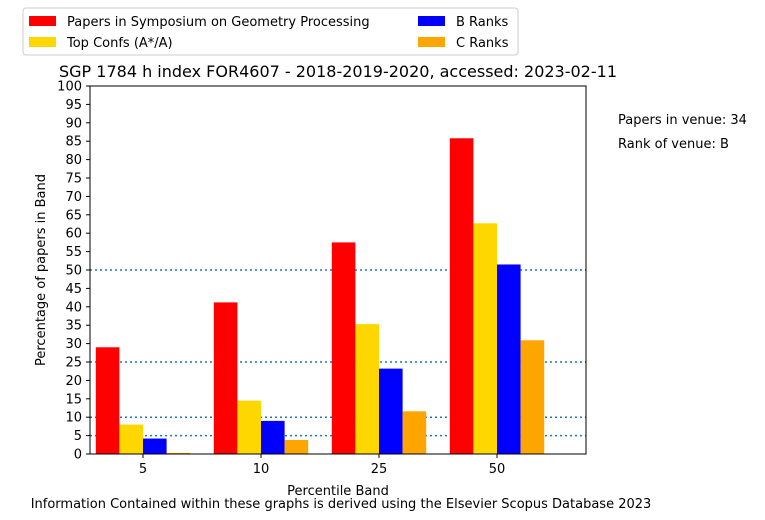  I want to click on y-tick-label: 25, so click(73, 363).